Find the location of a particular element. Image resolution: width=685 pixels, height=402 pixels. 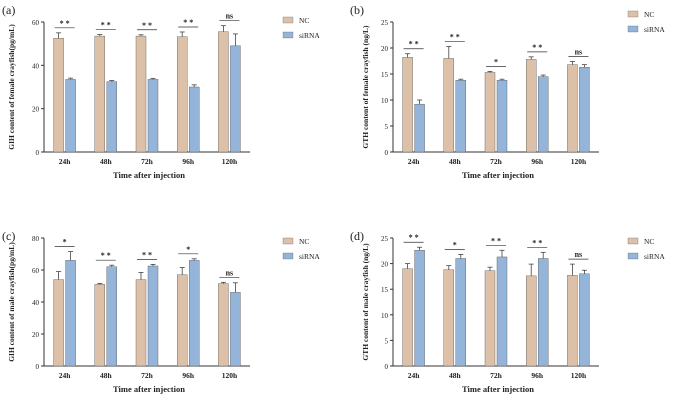

y-tick-label: 80 is located at coordinates (36, 239).